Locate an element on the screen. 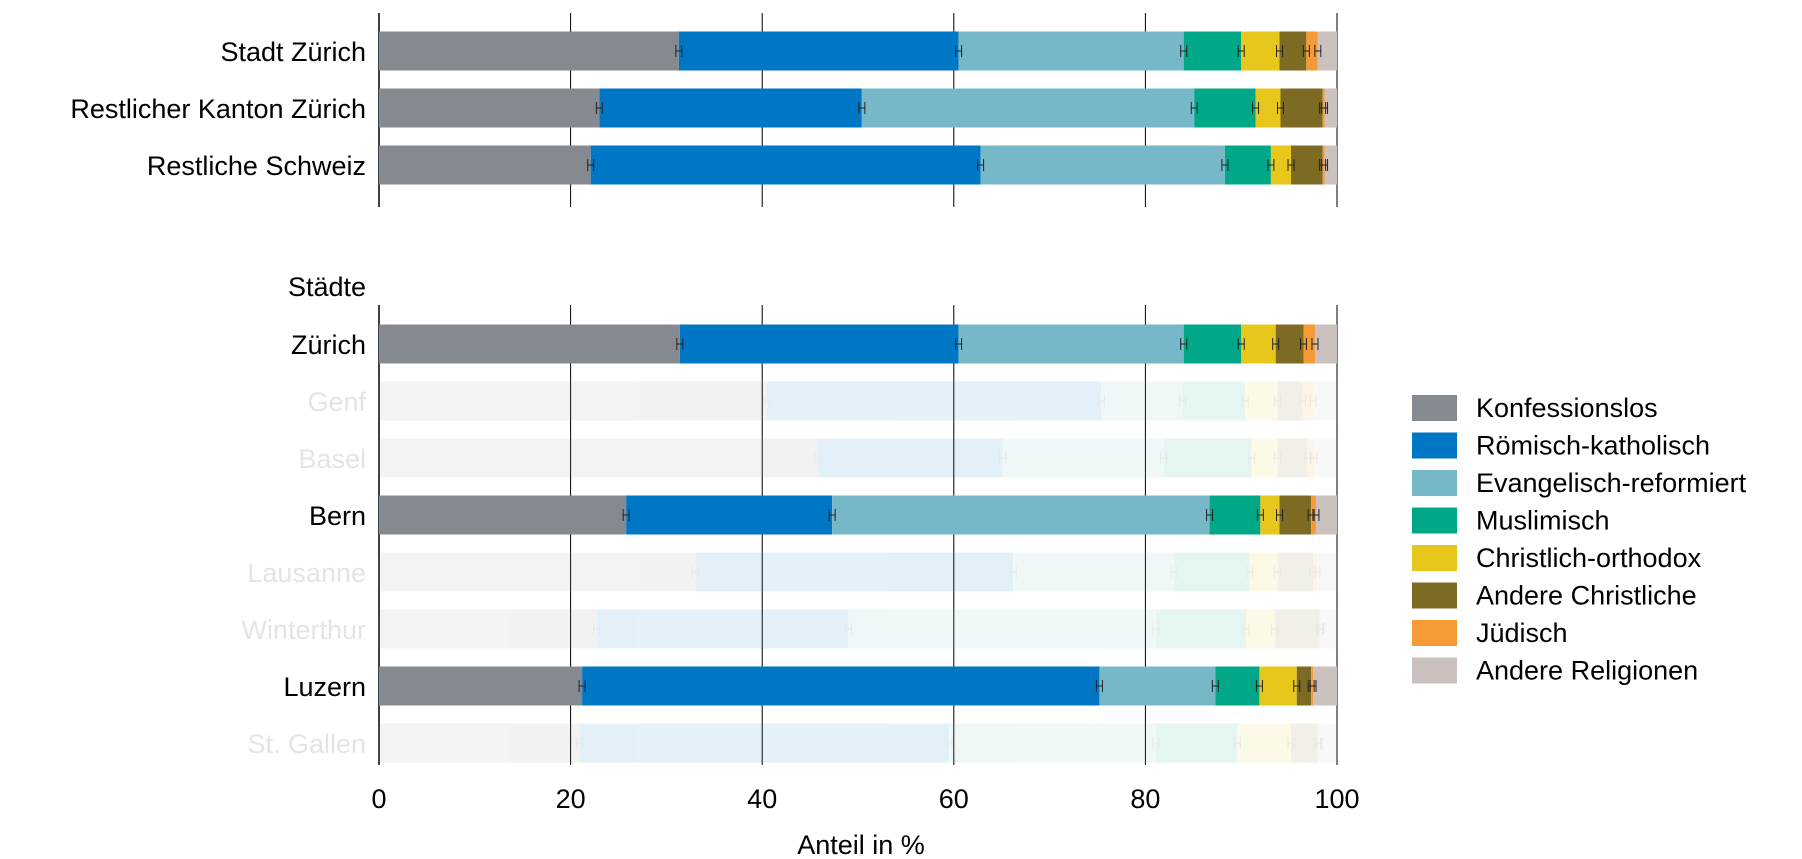  legend-item: Muslimisch is located at coordinates (1511, 521).